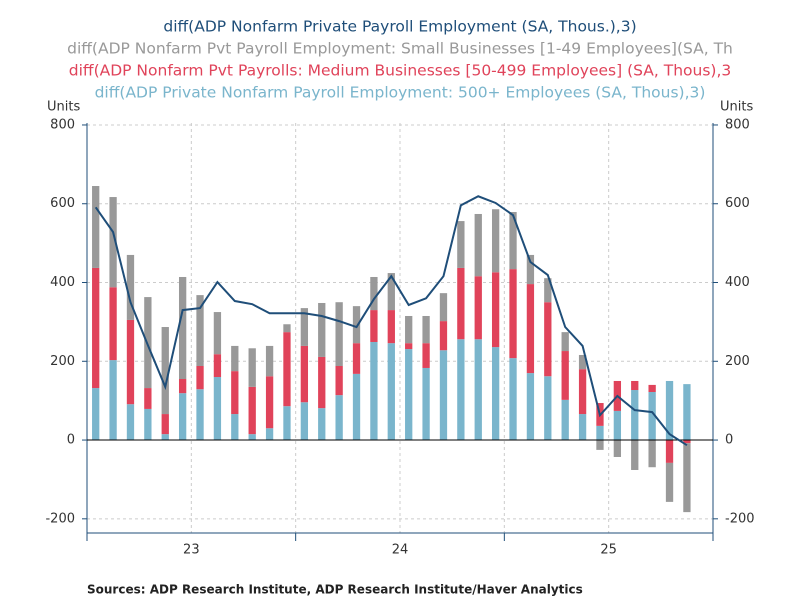 The width and height of the screenshot is (800, 600). Describe the element at coordinates (63, 107) in the screenshot. I see `y-axis-label: Units` at that location.